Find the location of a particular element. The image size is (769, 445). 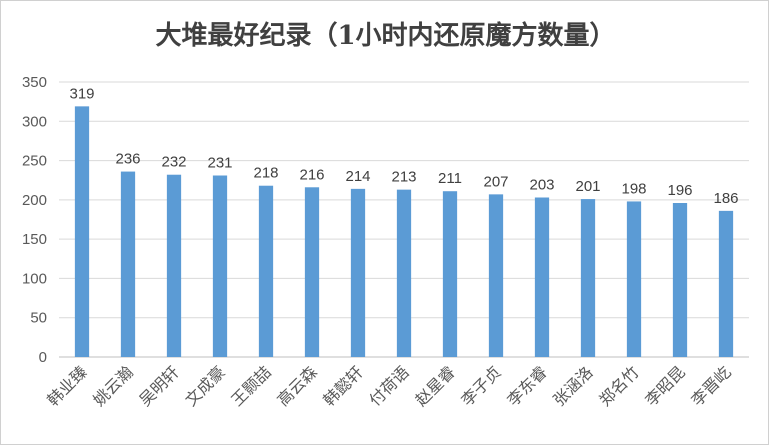

data-label: 319 is located at coordinates (81, 93).